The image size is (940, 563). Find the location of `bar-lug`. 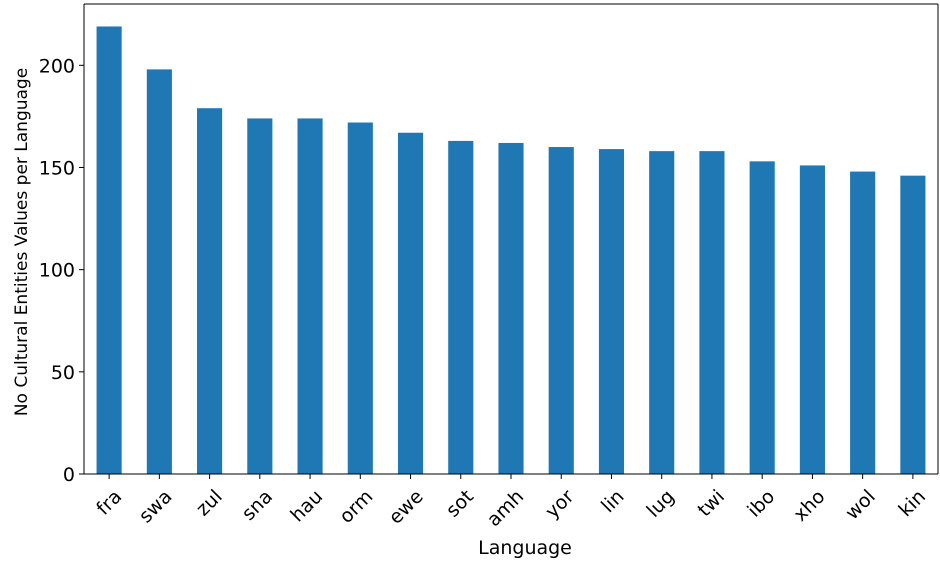

bar-lug is located at coordinates (662, 312).